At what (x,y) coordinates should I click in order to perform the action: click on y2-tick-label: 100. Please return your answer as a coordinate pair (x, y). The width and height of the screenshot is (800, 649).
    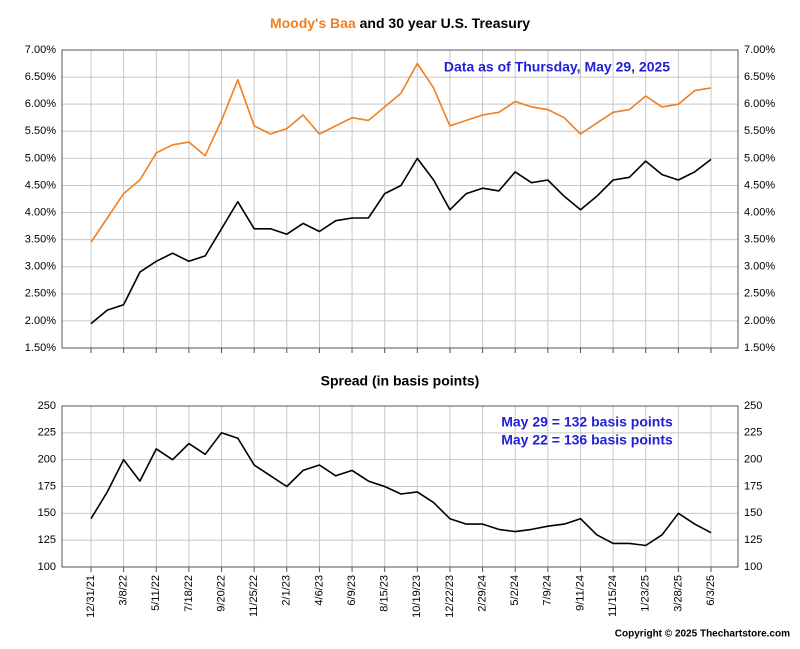
    Looking at the image, I should click on (753, 567).